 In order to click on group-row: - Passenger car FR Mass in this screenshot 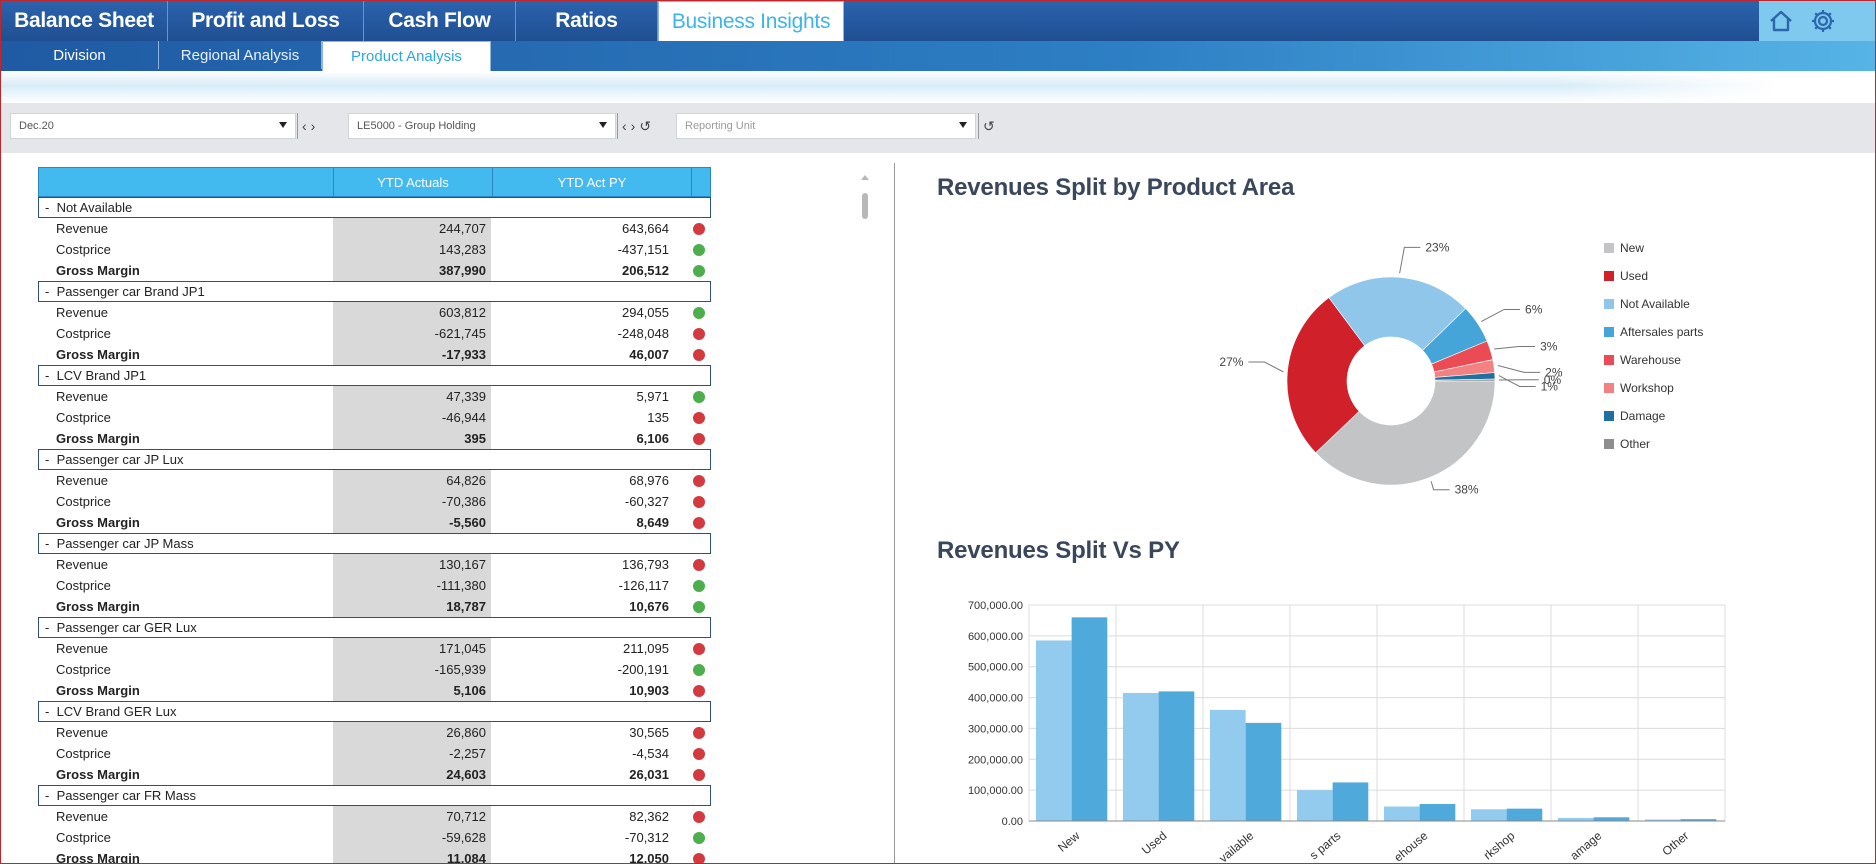, I will do `click(374, 795)`.